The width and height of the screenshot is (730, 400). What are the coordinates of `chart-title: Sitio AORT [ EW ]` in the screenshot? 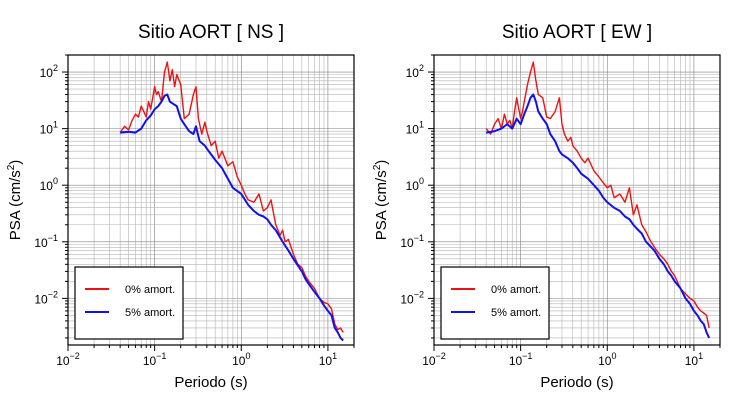 It's located at (577, 32).